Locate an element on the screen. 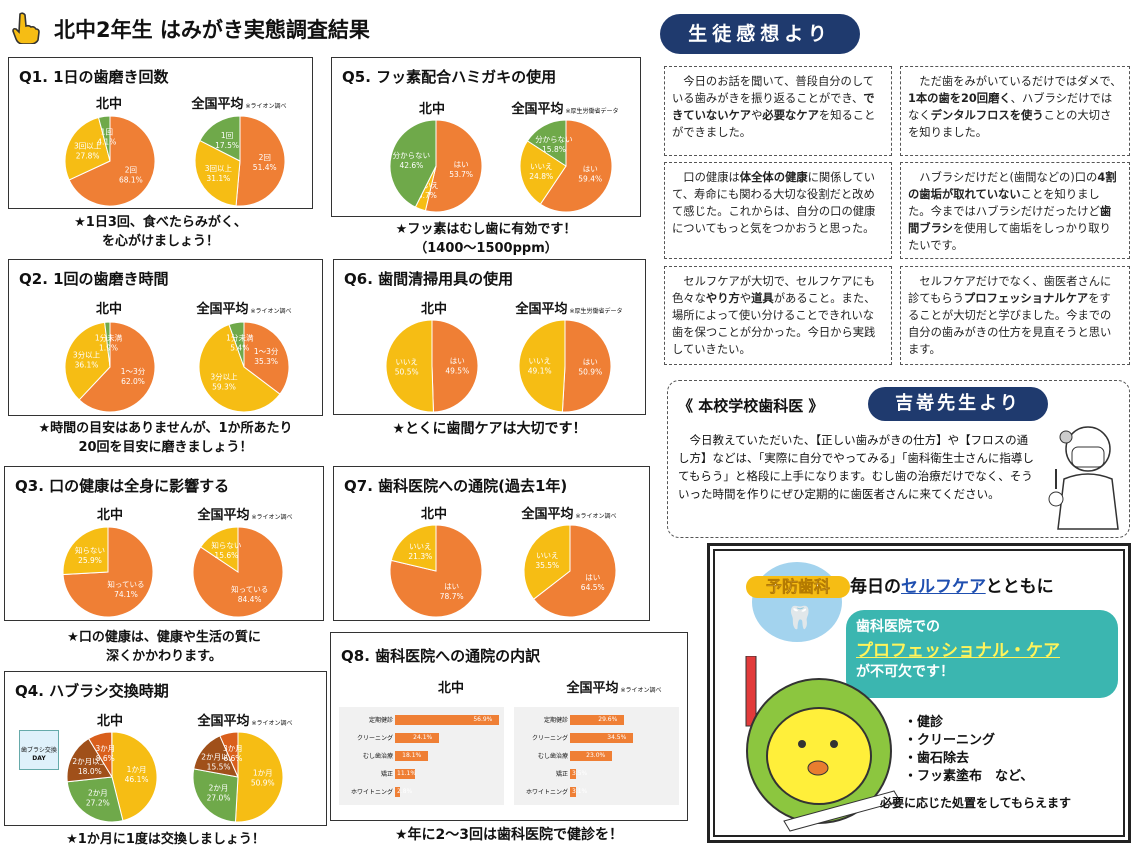  q5-label-national: 全国平均 ※厚生労働省データ is located at coordinates (565, 107).